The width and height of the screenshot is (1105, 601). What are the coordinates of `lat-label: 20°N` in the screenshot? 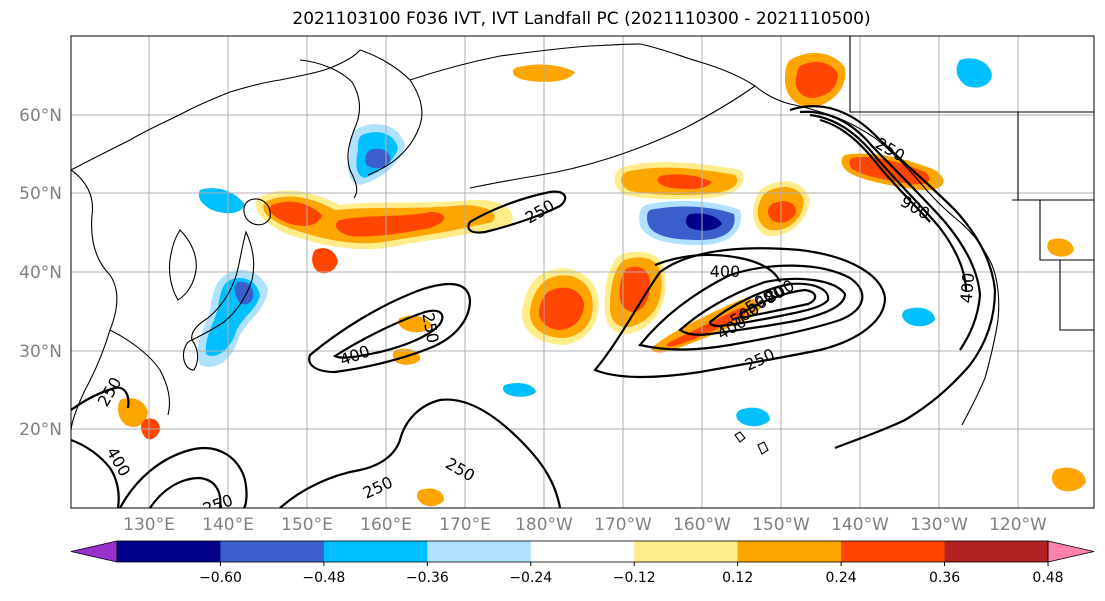 It's located at (40, 430).